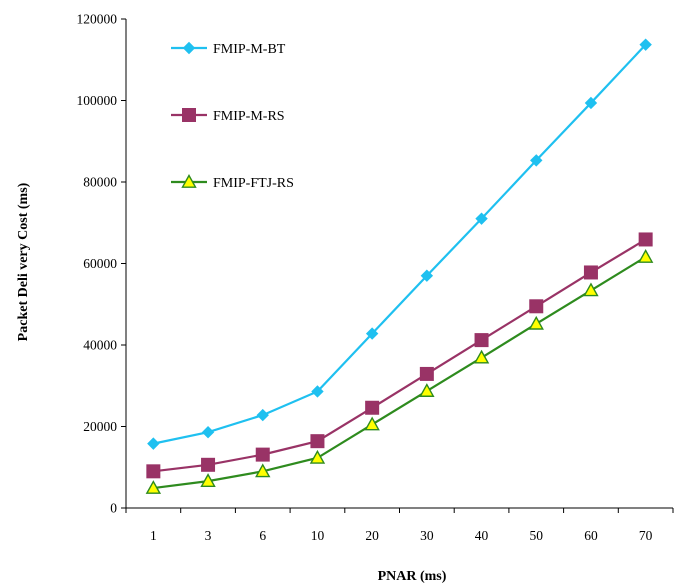 This screenshot has width=680, height=585. Describe the element at coordinates (412, 576) in the screenshot. I see `x-axis-title: PNAR (ms)` at that location.